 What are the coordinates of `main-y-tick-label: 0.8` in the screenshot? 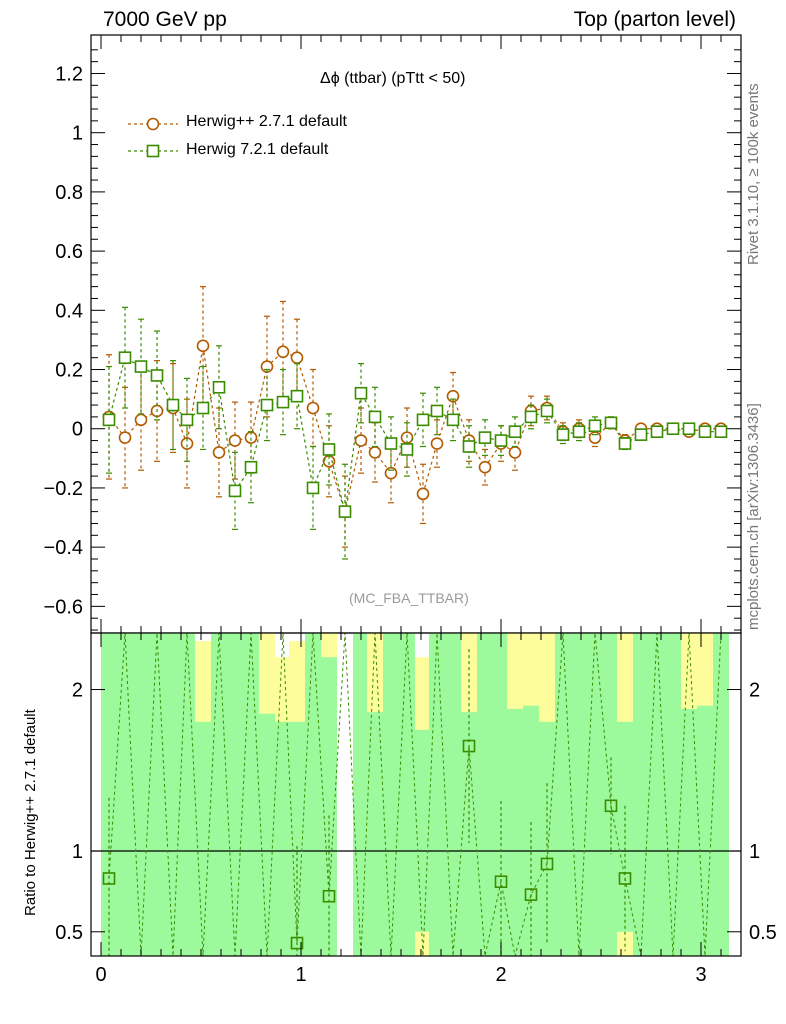 It's located at (69, 193).